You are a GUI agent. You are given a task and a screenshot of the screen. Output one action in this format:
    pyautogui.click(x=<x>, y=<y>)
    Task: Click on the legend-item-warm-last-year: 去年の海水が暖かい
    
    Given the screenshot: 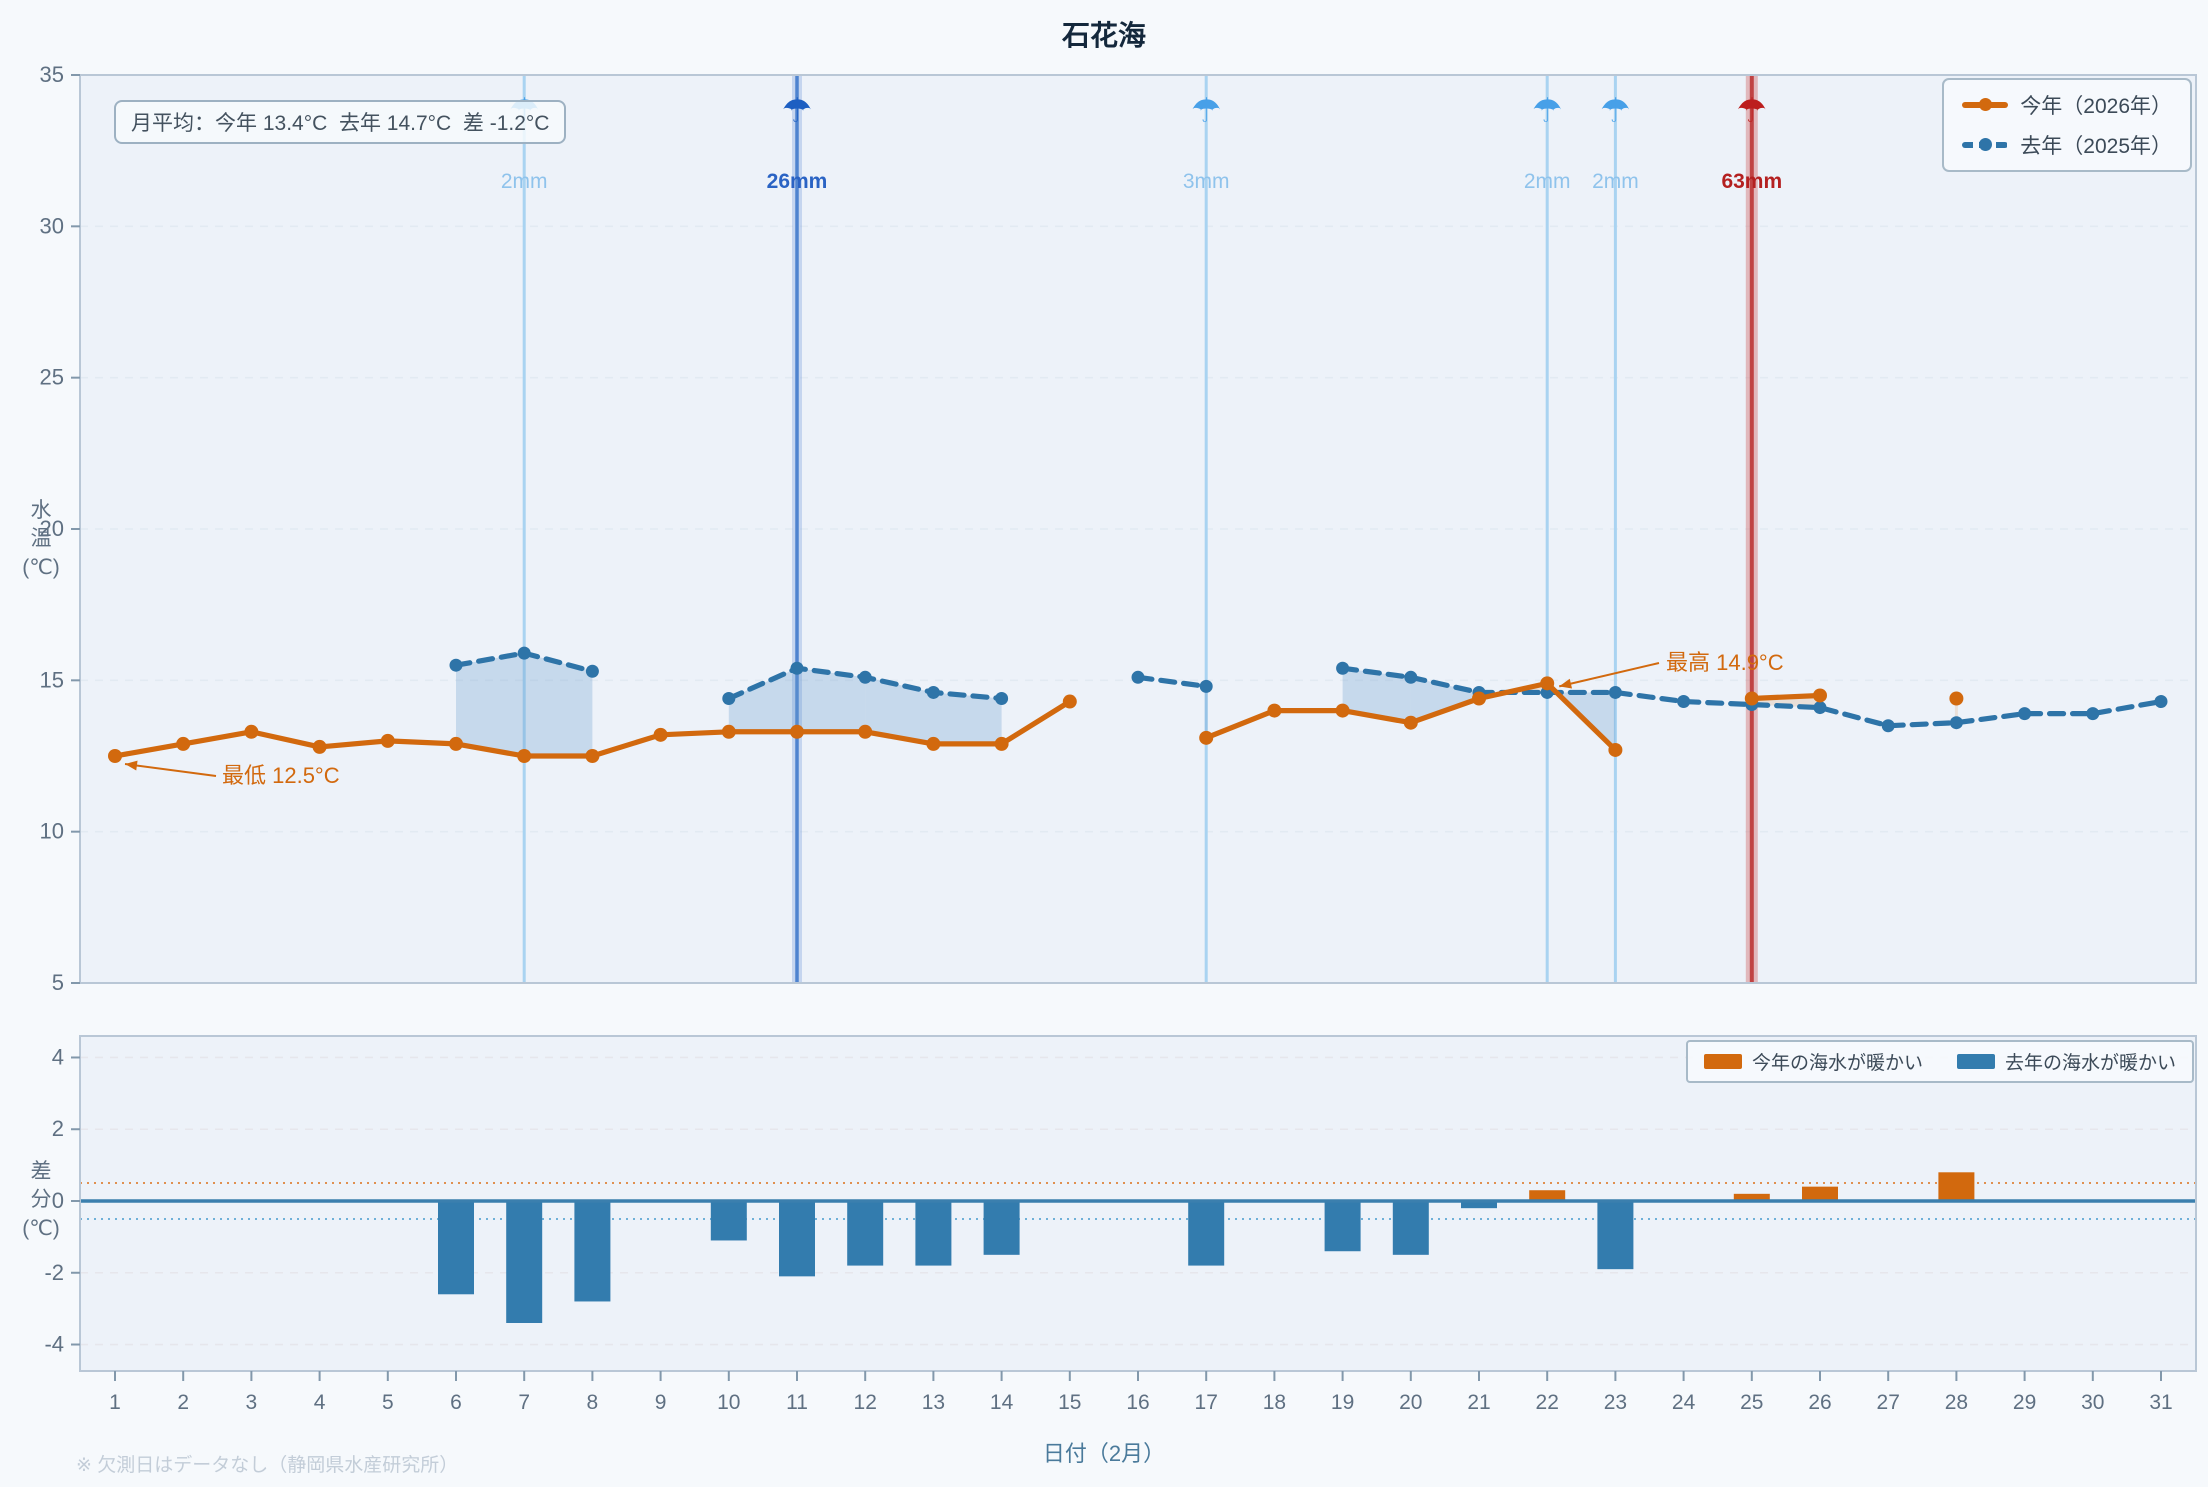 What is the action you would take?
    pyautogui.click(x=2066, y=1061)
    